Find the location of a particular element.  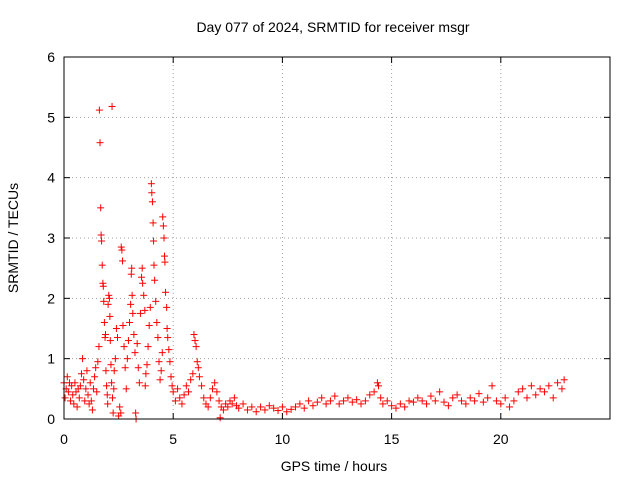

y-tick-label: 1 is located at coordinates (51, 359).